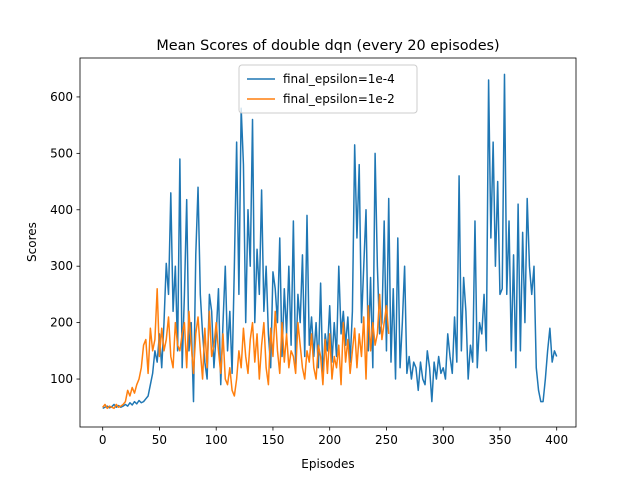  I want to click on x-axis-label: Episodes, so click(327, 464).